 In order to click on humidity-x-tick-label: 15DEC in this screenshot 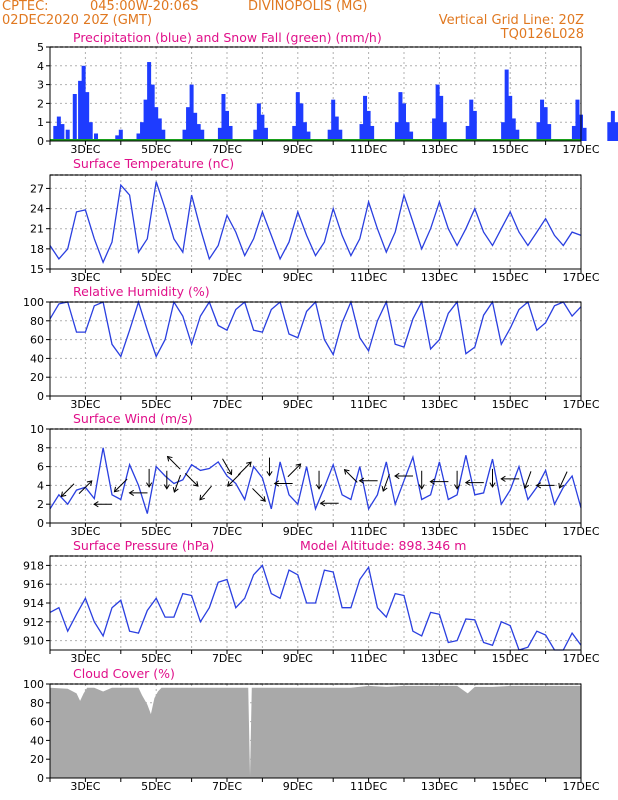, I will do `click(510, 404)`.